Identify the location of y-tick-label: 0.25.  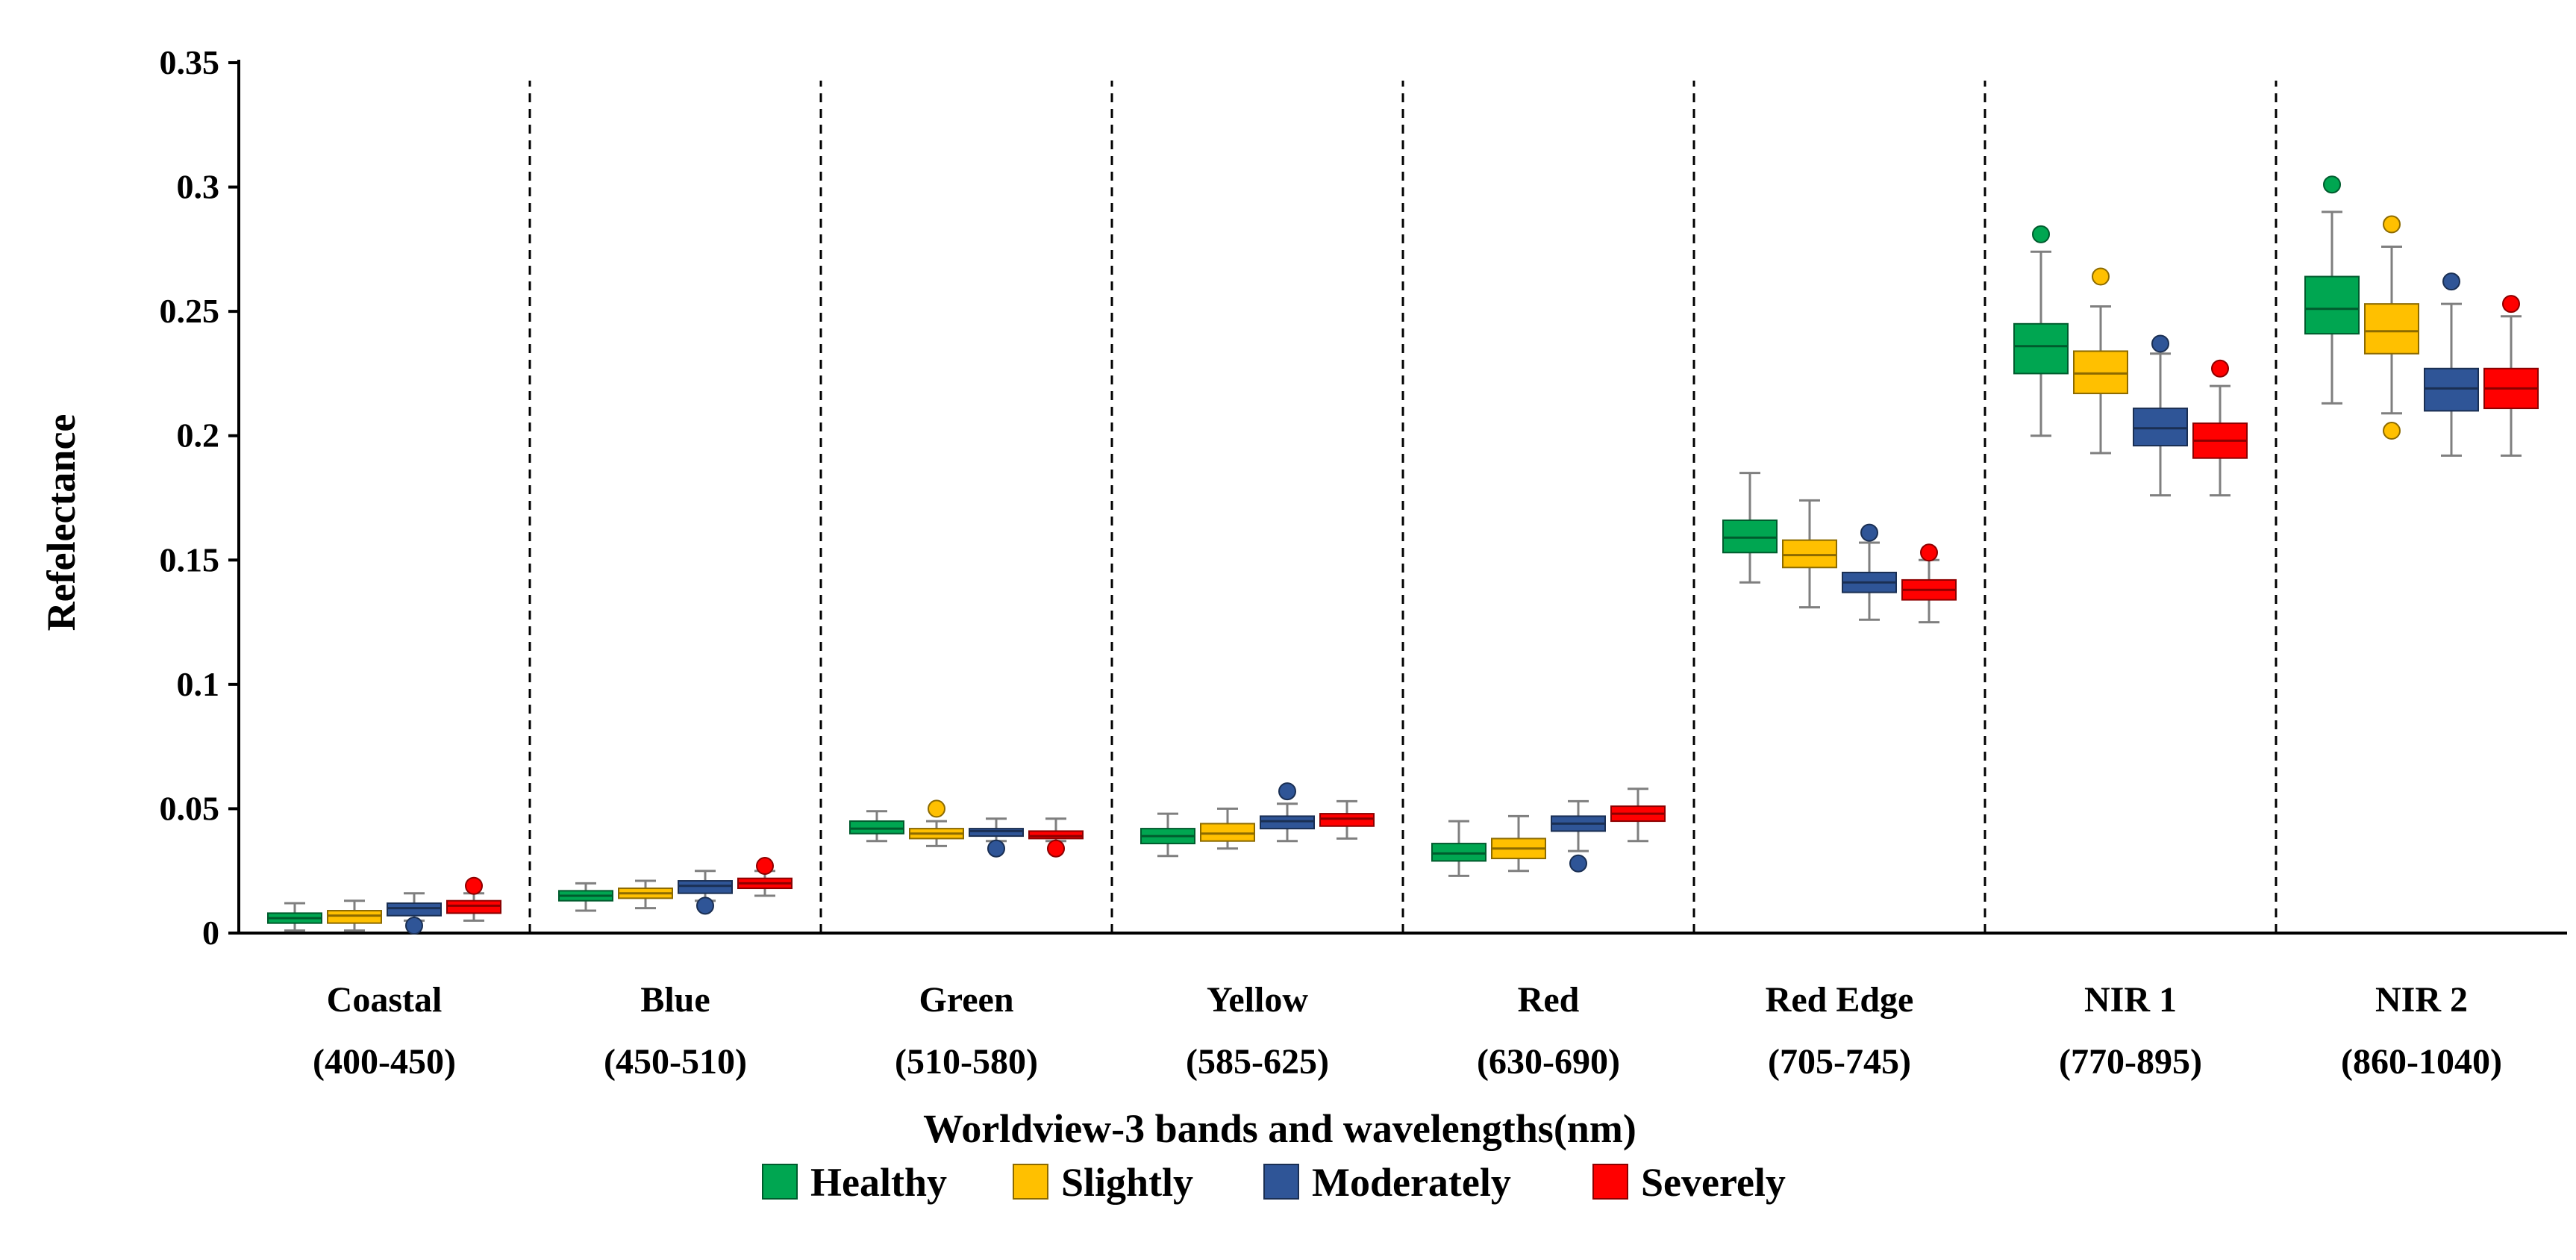
(190, 311).